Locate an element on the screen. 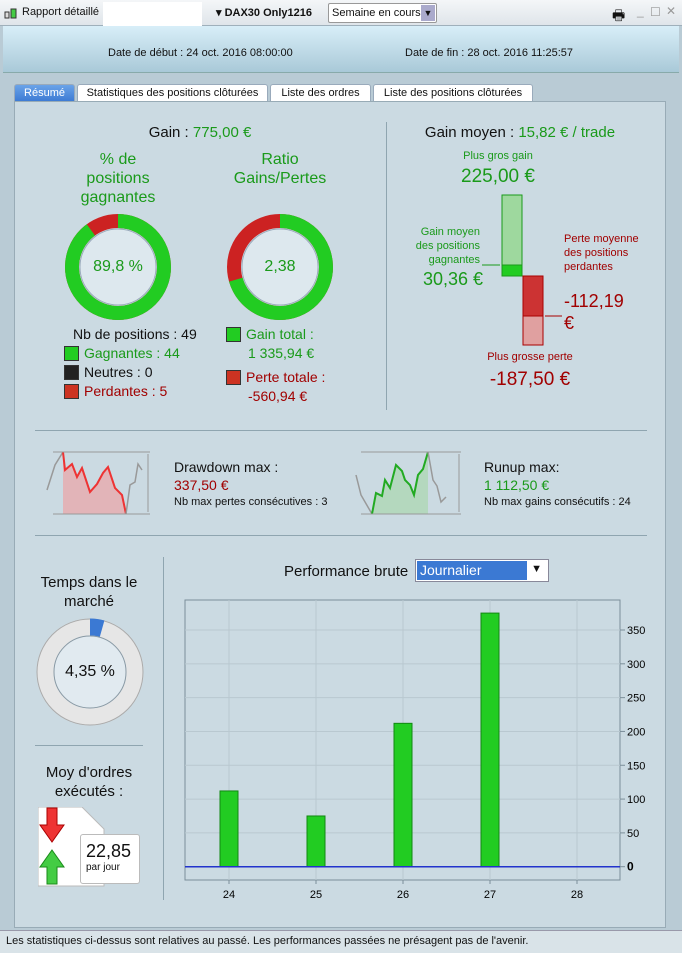 This screenshot has height=953, width=682. y-tick-label: 300 is located at coordinates (636, 665).